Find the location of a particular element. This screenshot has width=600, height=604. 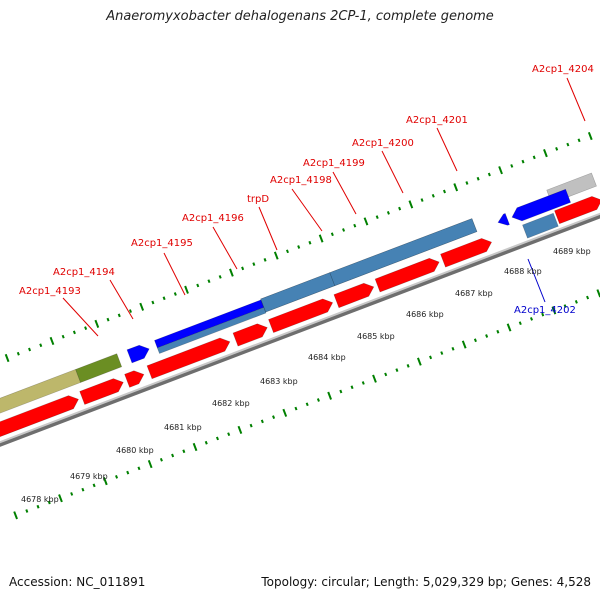

gene-label-A2cp1_4201: A2cp1_4201 is located at coordinates (437, 120).